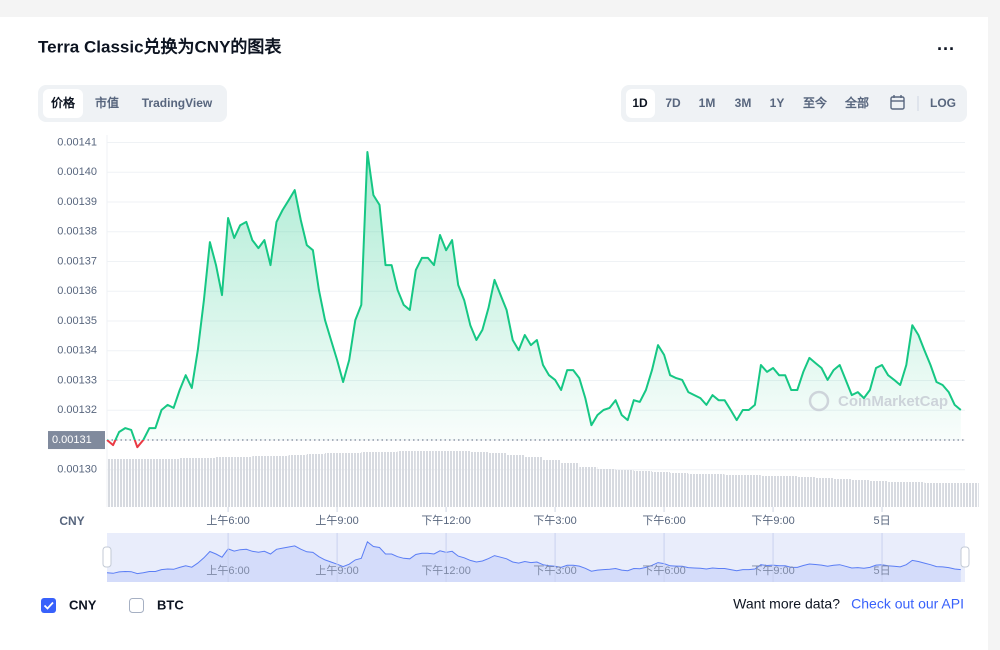  Describe the element at coordinates (132, 103) in the screenshot. I see `tab-group` at that location.